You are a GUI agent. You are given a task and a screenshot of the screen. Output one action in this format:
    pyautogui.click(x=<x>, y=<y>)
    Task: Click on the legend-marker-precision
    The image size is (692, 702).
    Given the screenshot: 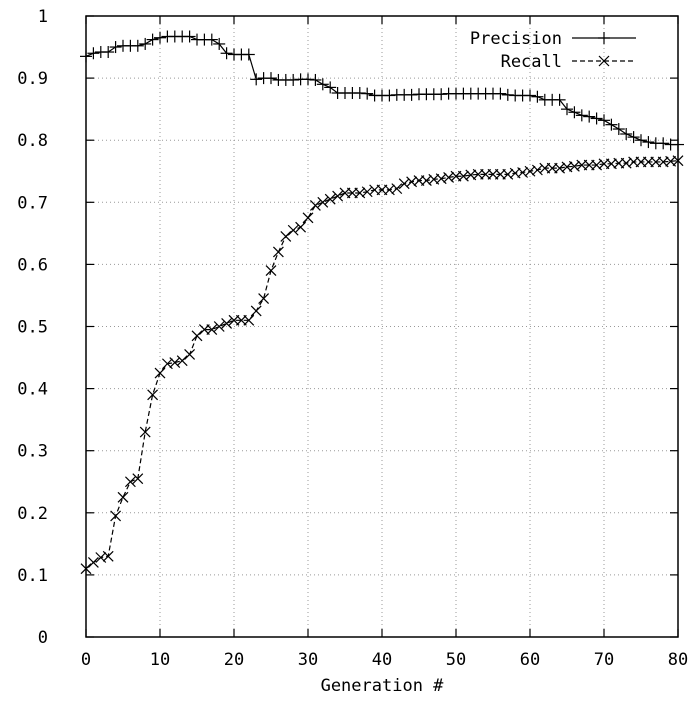 What is the action you would take?
    pyautogui.click(x=604, y=38)
    